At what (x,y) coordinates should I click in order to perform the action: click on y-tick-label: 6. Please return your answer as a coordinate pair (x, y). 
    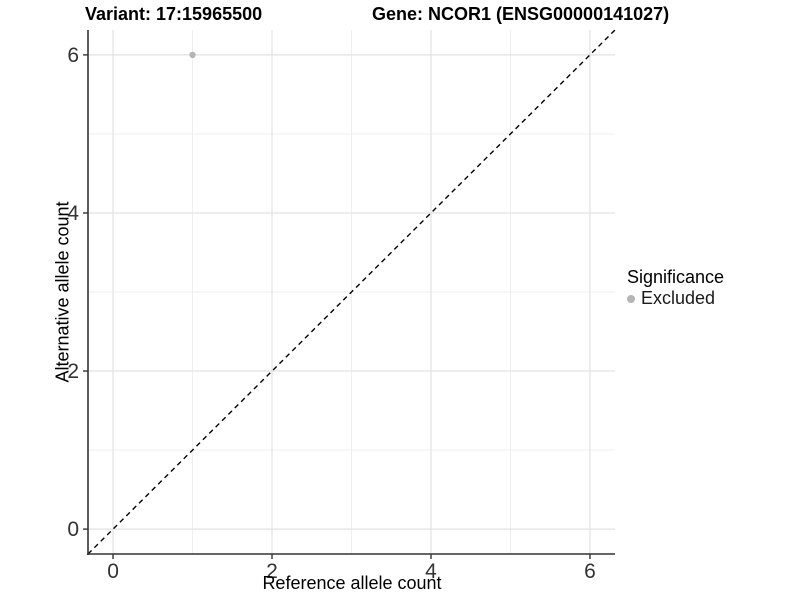
    Looking at the image, I should click on (73, 55).